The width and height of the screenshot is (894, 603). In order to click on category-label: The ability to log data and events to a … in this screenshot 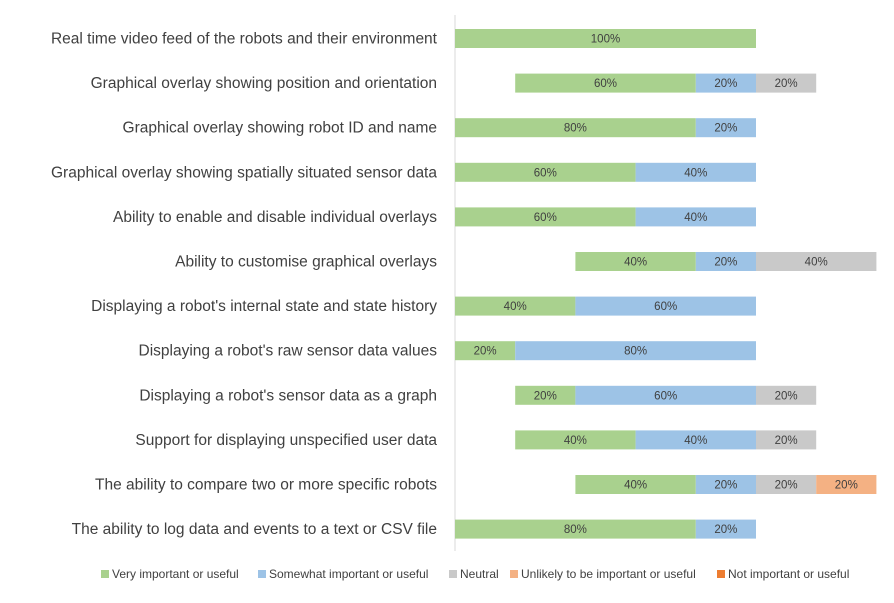, I will do `click(254, 529)`.